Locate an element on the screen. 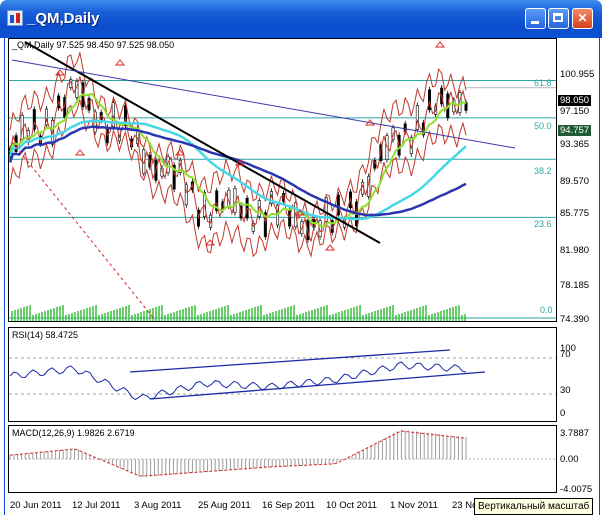 The height and width of the screenshot is (519, 602). chart-app-icon is located at coordinates (15, 18).